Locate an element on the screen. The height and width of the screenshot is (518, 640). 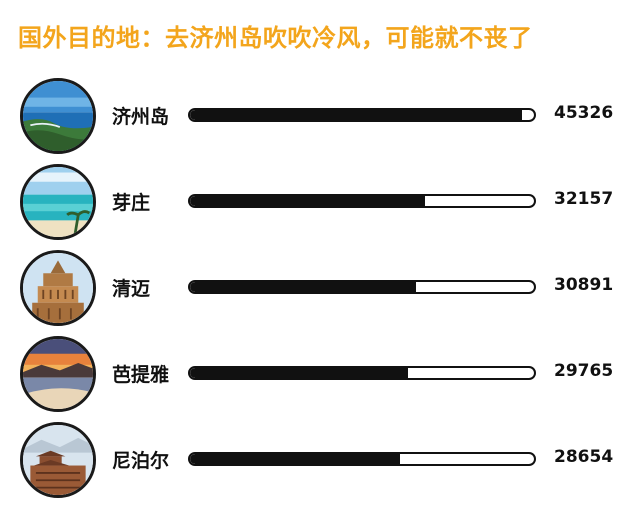
category-label: 尼泊尔 is located at coordinates (141, 461).